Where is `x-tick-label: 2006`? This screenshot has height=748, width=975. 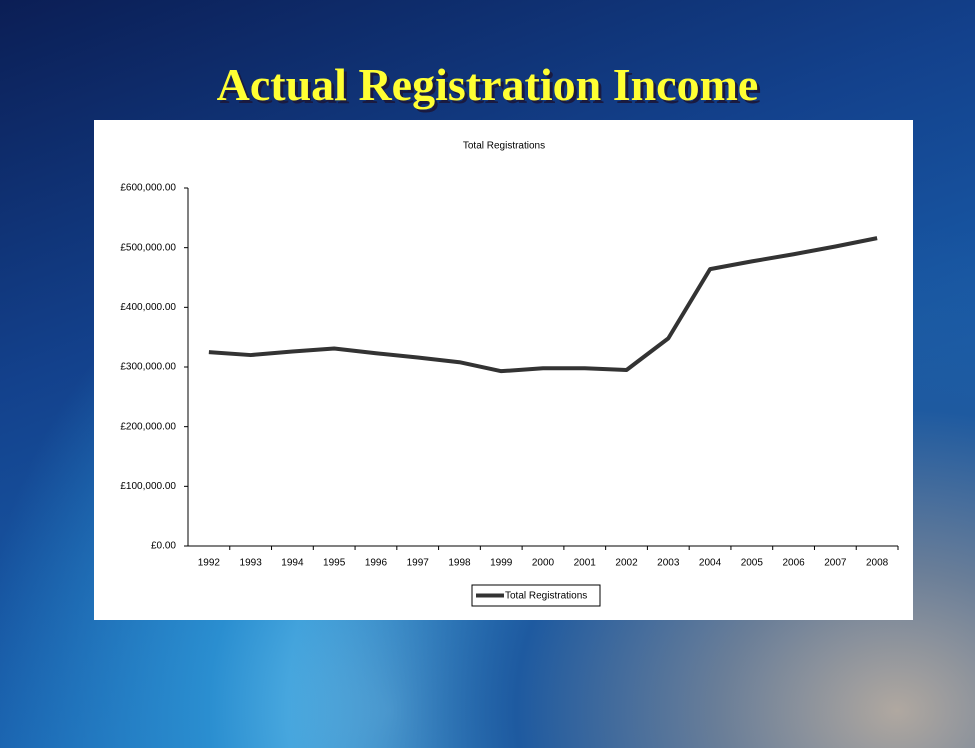 x-tick-label: 2006 is located at coordinates (793, 563).